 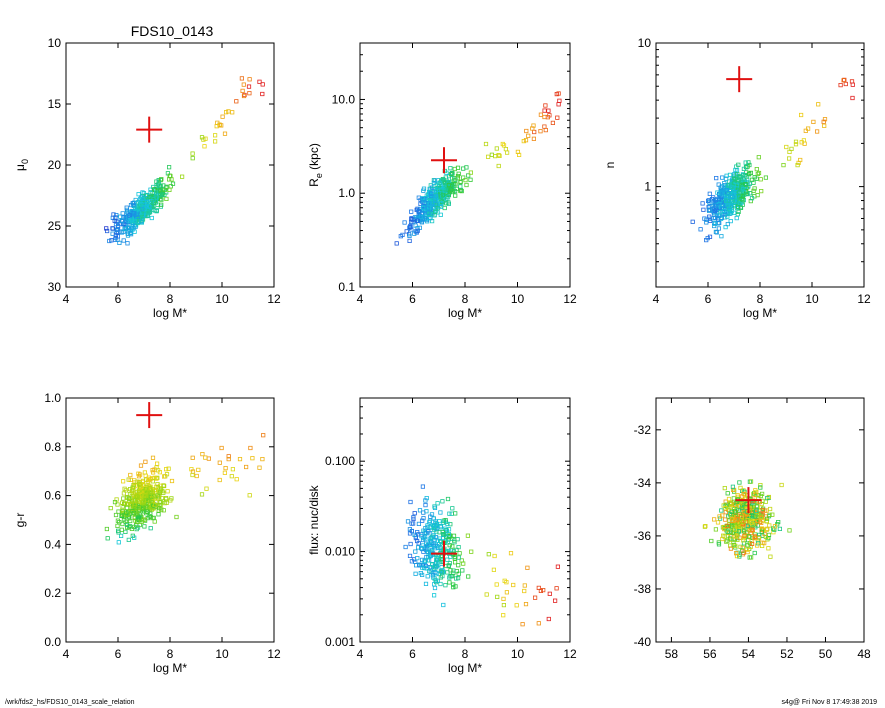 I want to click on data-points, so click(x=185, y=489).